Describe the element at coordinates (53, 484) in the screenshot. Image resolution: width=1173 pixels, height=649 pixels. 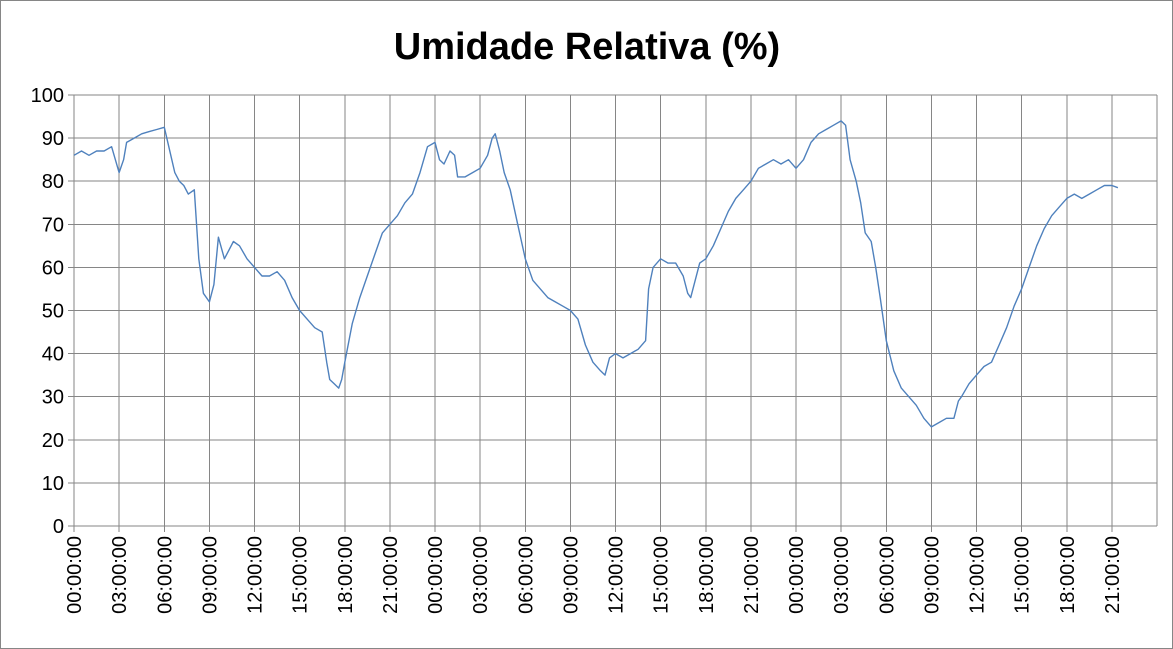
I see `y-tick-label: 10` at that location.